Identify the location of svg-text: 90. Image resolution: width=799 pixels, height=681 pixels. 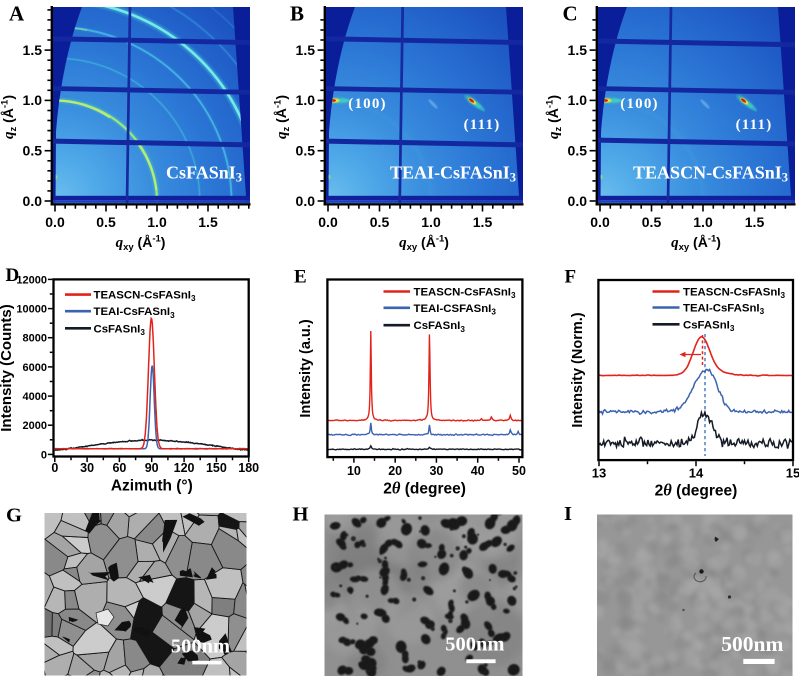
(152, 468).